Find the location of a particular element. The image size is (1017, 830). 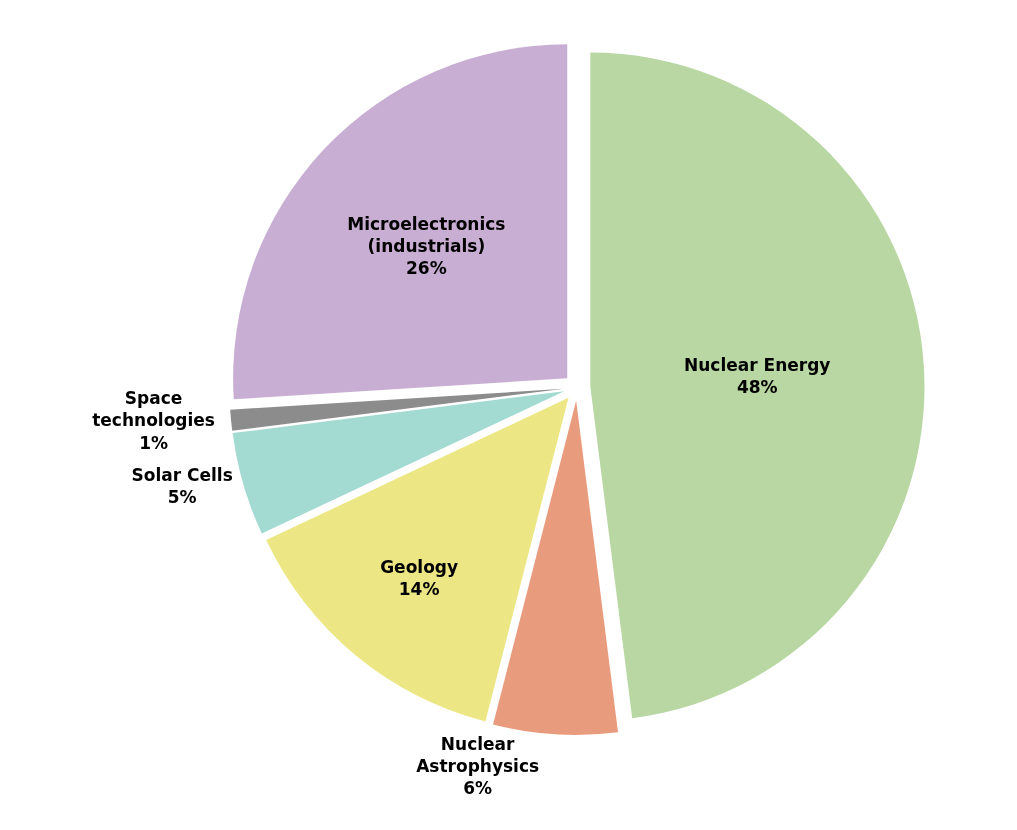

slice-label: Nuclear Energy is located at coordinates (757, 365).